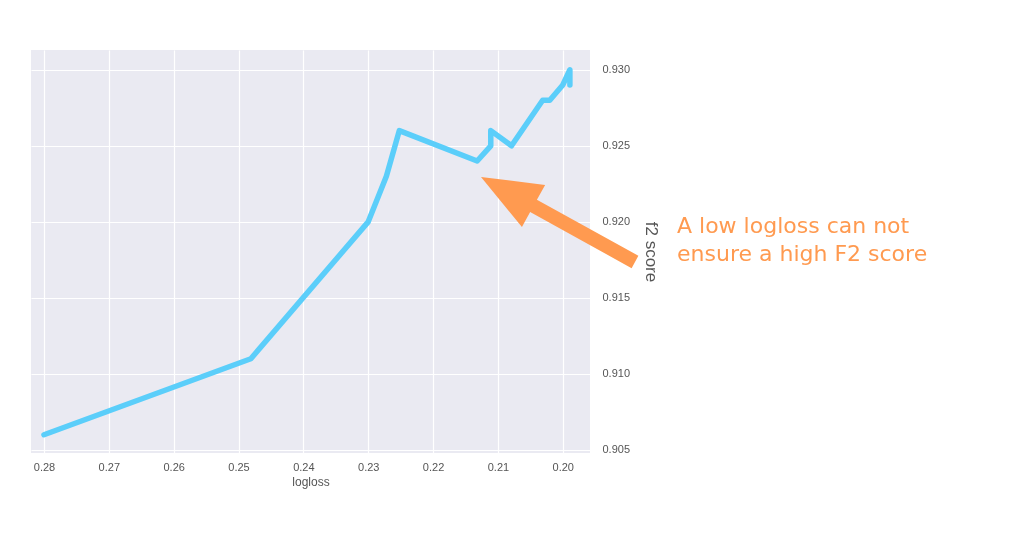 The image size is (1032, 540). Describe the element at coordinates (616, 449) in the screenshot. I see `y-tick-label: 0.905` at that location.